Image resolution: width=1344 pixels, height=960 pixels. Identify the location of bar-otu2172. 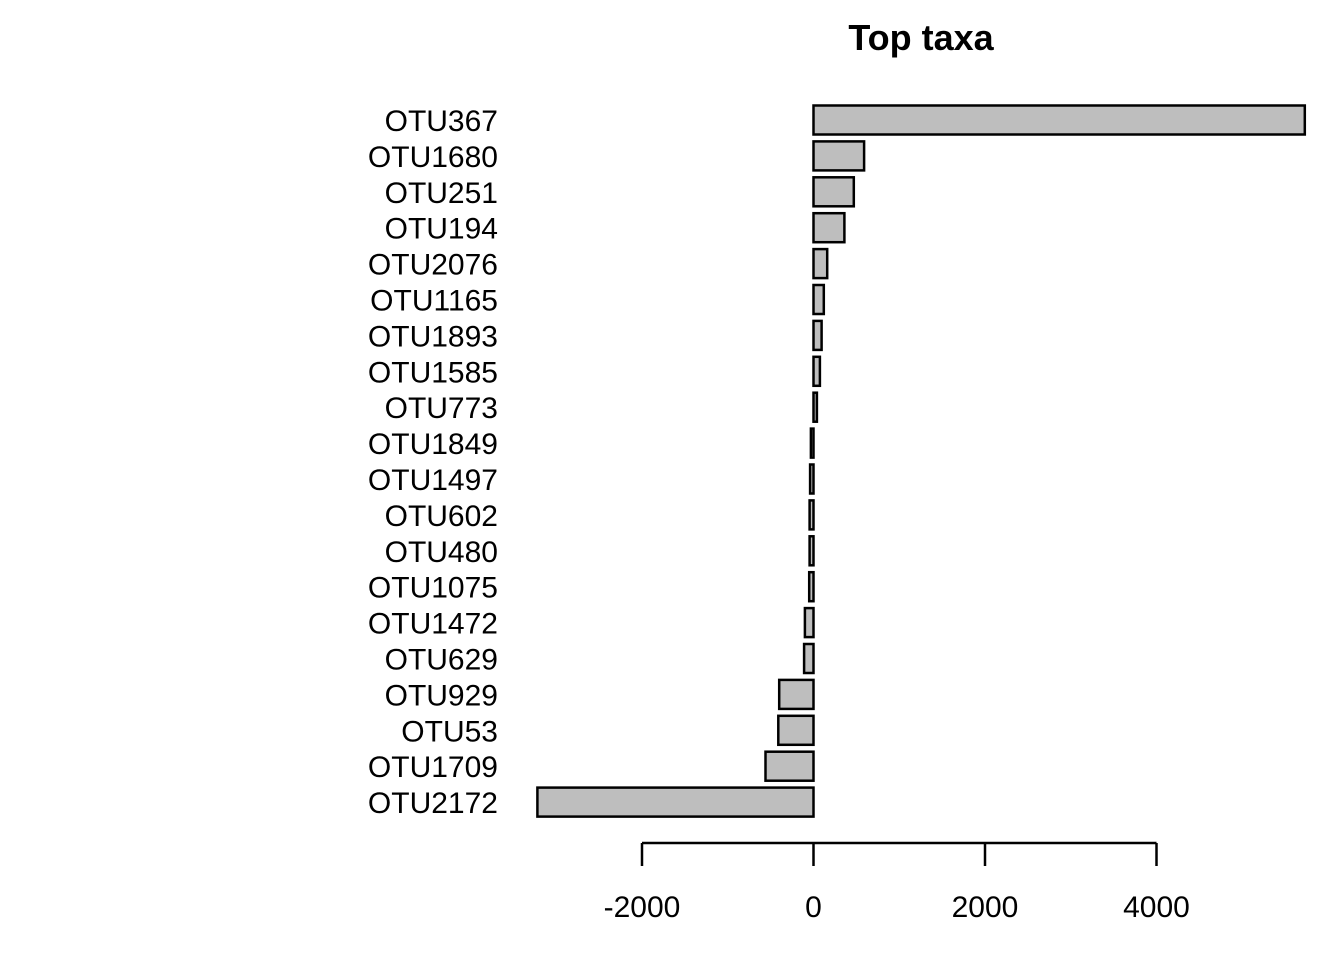
(675, 802).